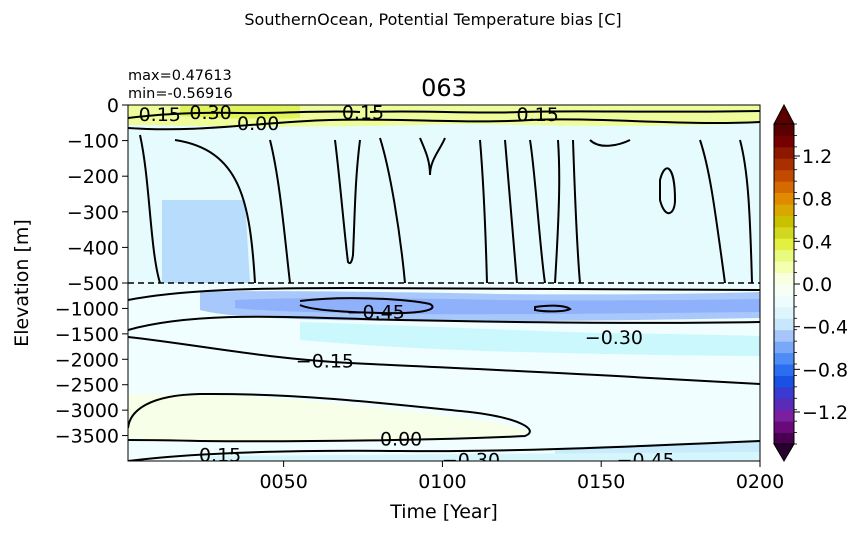 This screenshot has width=867, height=533. I want to click on colorbar-tick-label: 0.0, so click(817, 285).